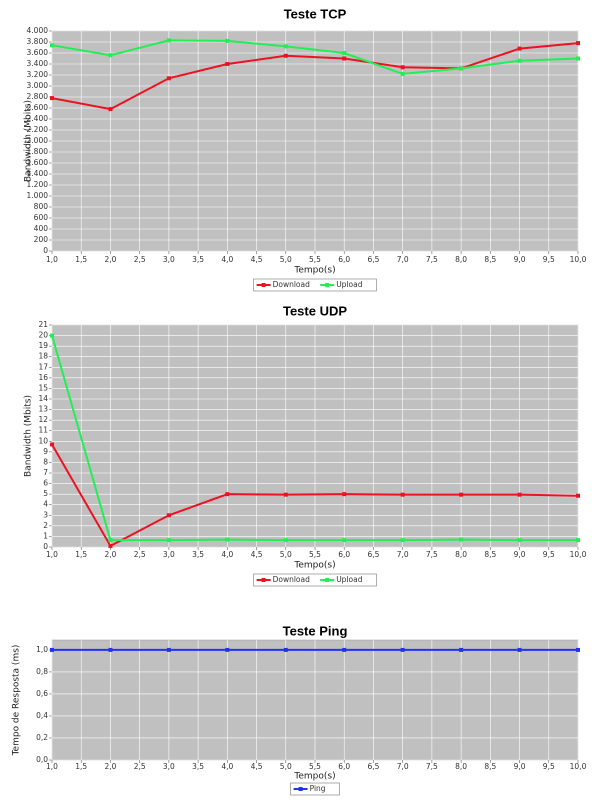 This screenshot has height=800, width=604. Describe the element at coordinates (403, 259) in the screenshot. I see `x-tick-label: 7,0` at that location.